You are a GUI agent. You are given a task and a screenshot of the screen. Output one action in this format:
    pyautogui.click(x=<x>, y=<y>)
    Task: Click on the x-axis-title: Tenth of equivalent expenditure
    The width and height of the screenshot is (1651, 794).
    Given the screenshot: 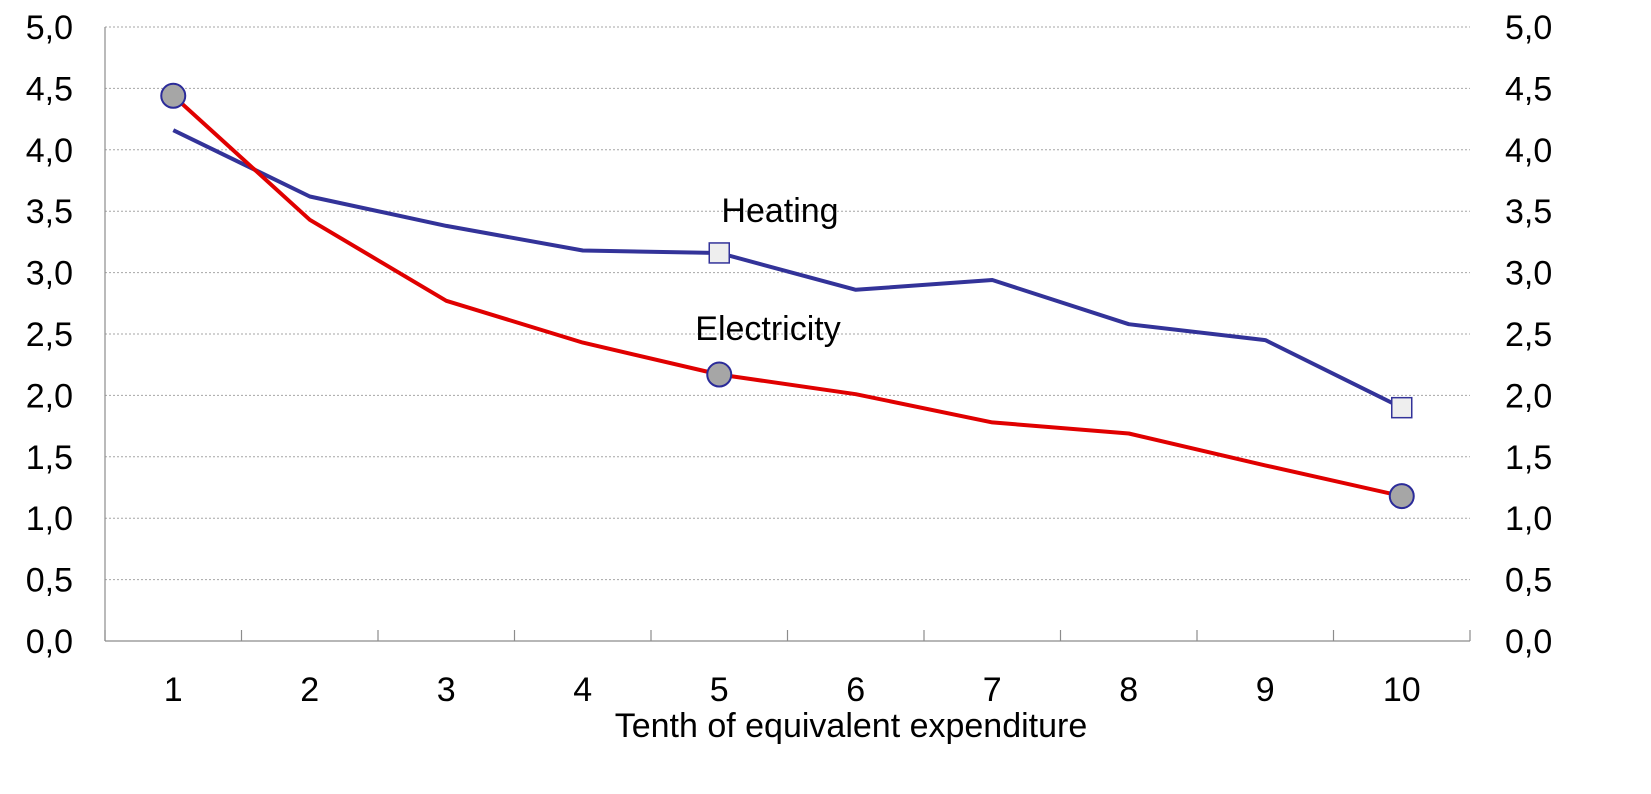 What is the action you would take?
    pyautogui.click(x=851, y=726)
    